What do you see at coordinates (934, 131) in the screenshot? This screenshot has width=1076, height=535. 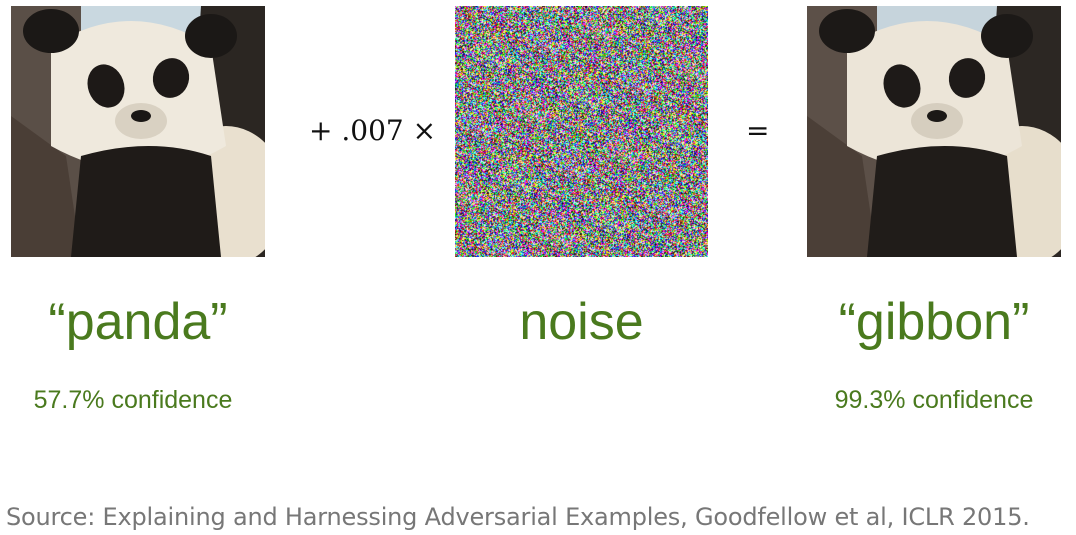 I see `gibbon-classified-panda-image` at bounding box center [934, 131].